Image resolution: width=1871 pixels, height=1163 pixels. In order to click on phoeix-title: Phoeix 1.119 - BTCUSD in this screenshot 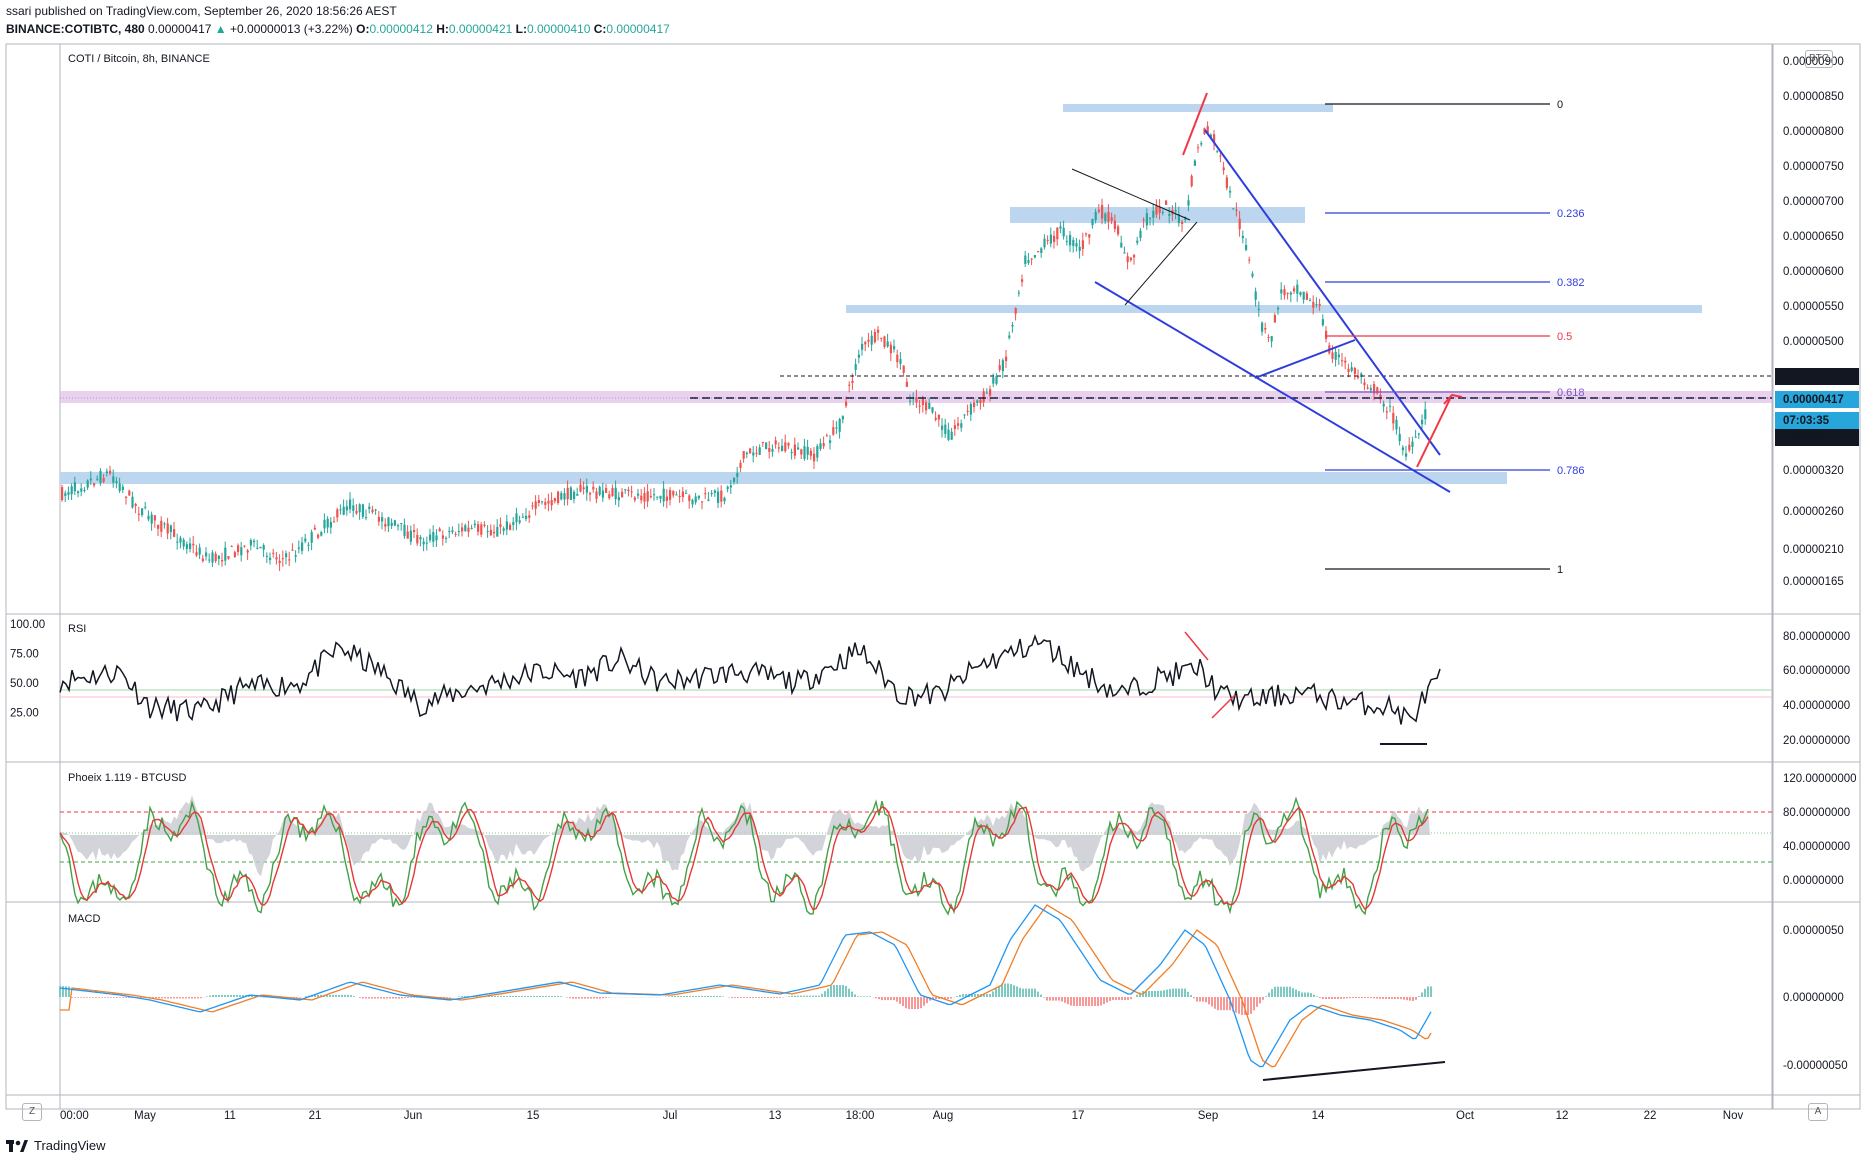, I will do `click(127, 778)`.